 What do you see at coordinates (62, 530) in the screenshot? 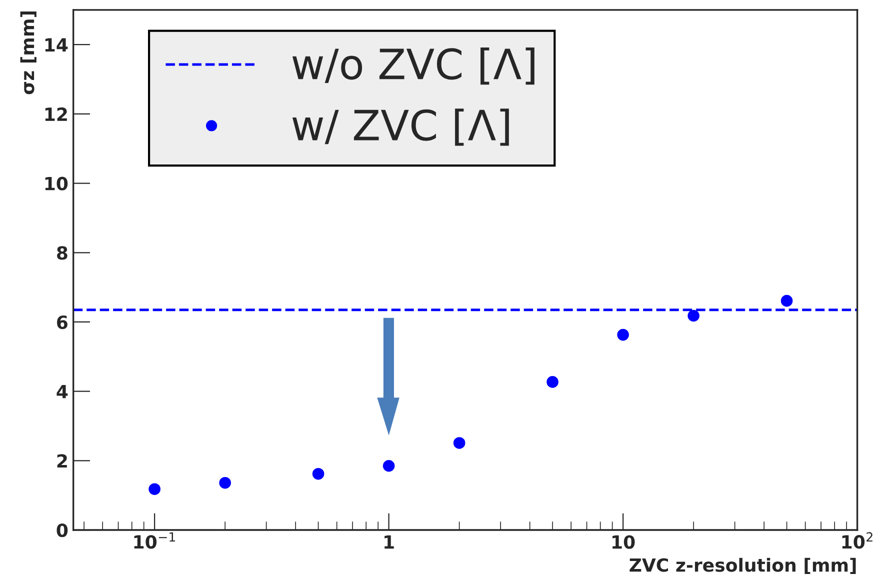
I see `y-tick-label: 0` at bounding box center [62, 530].